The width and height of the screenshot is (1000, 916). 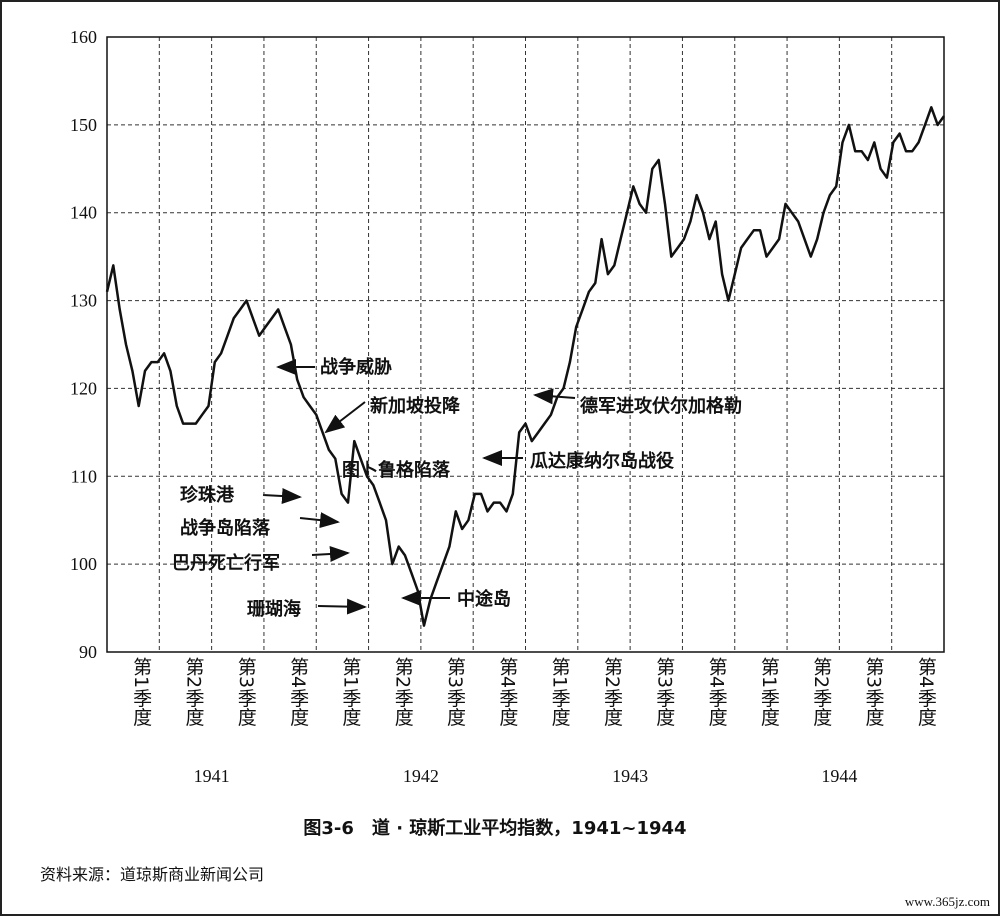 I want to click on y-tick-label: 110, so click(x=84, y=476).